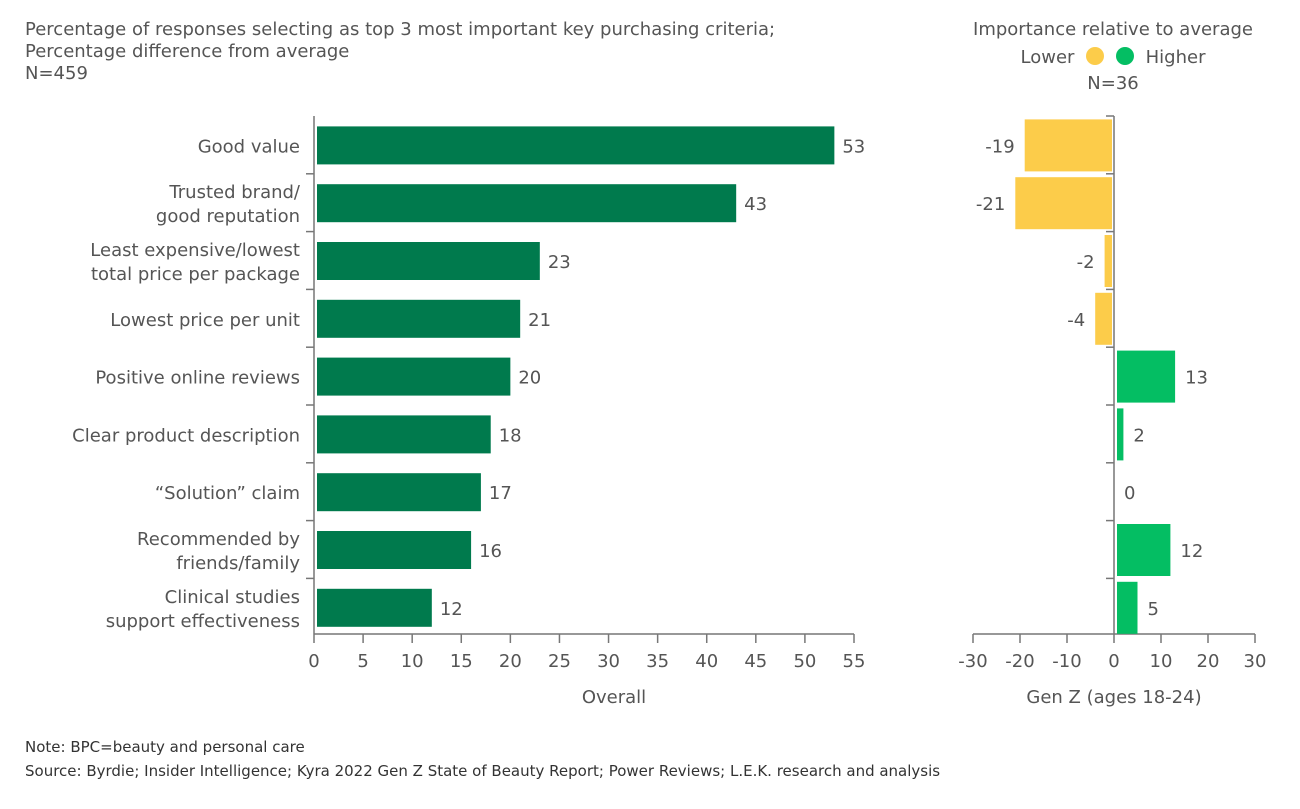 The width and height of the screenshot is (1300, 809). What do you see at coordinates (205, 320) in the screenshot?
I see `category-label: Lowest price per unit` at bounding box center [205, 320].